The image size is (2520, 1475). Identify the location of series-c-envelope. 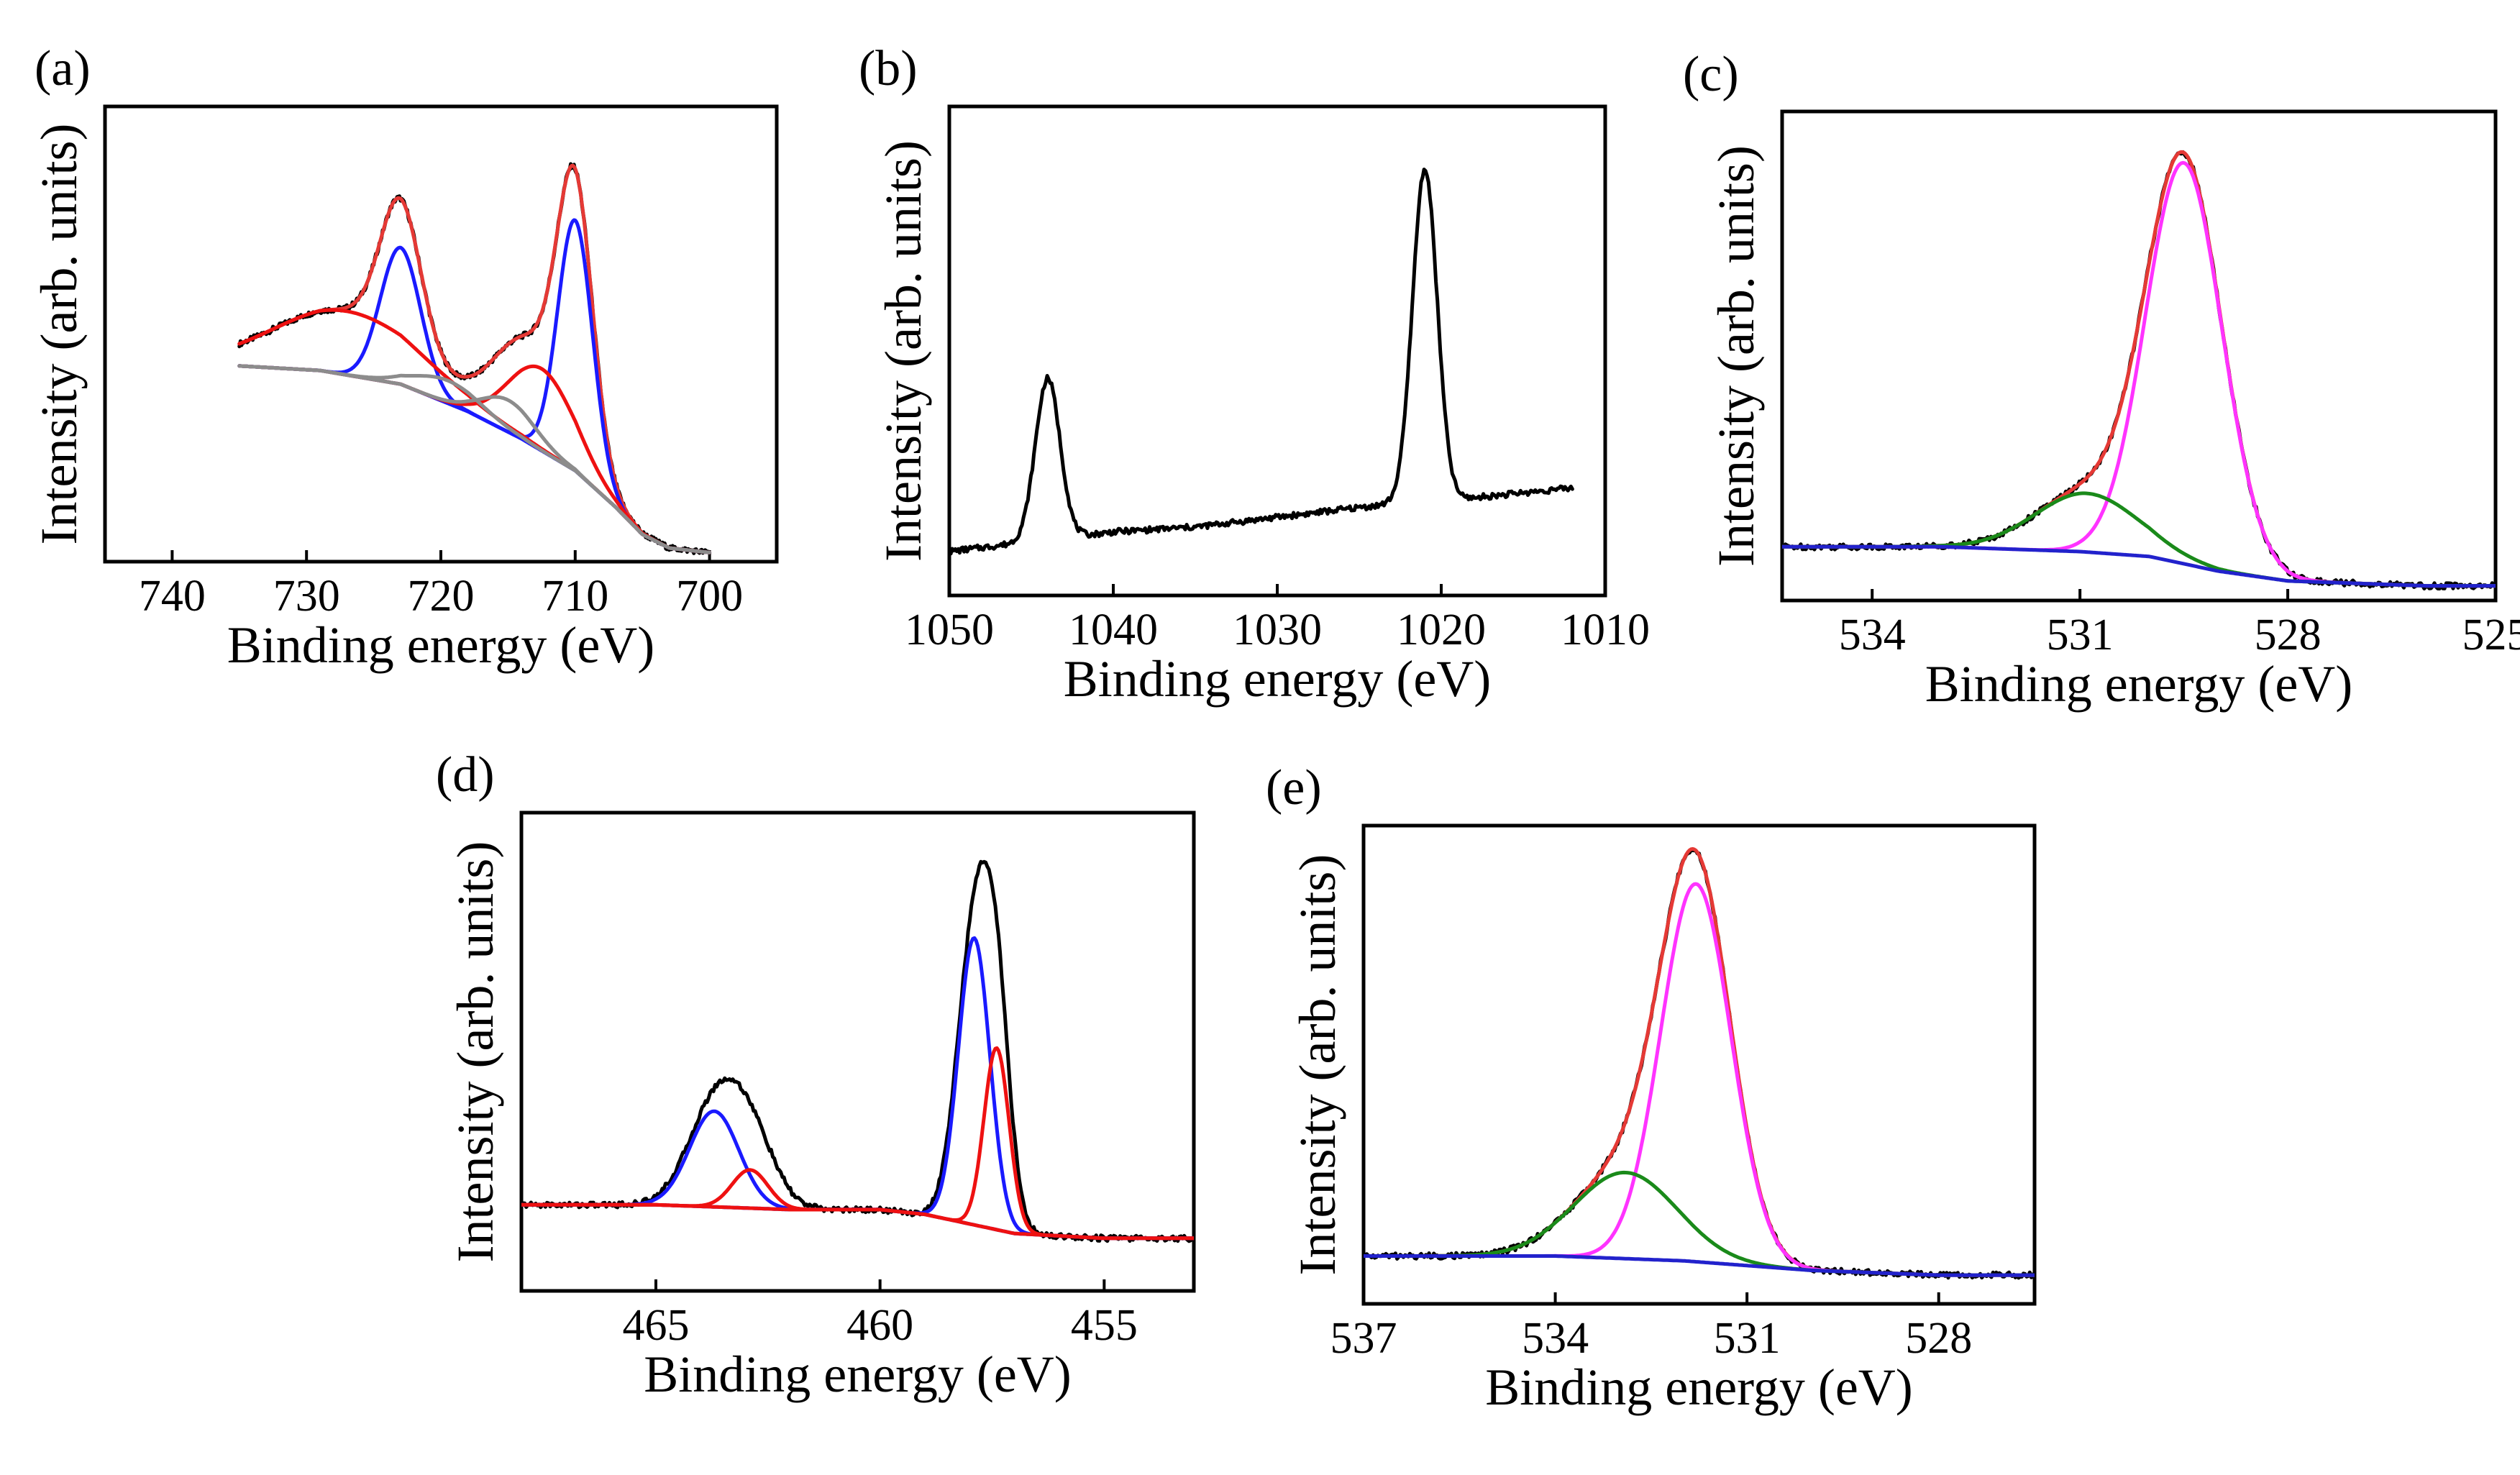
(2139, 370).